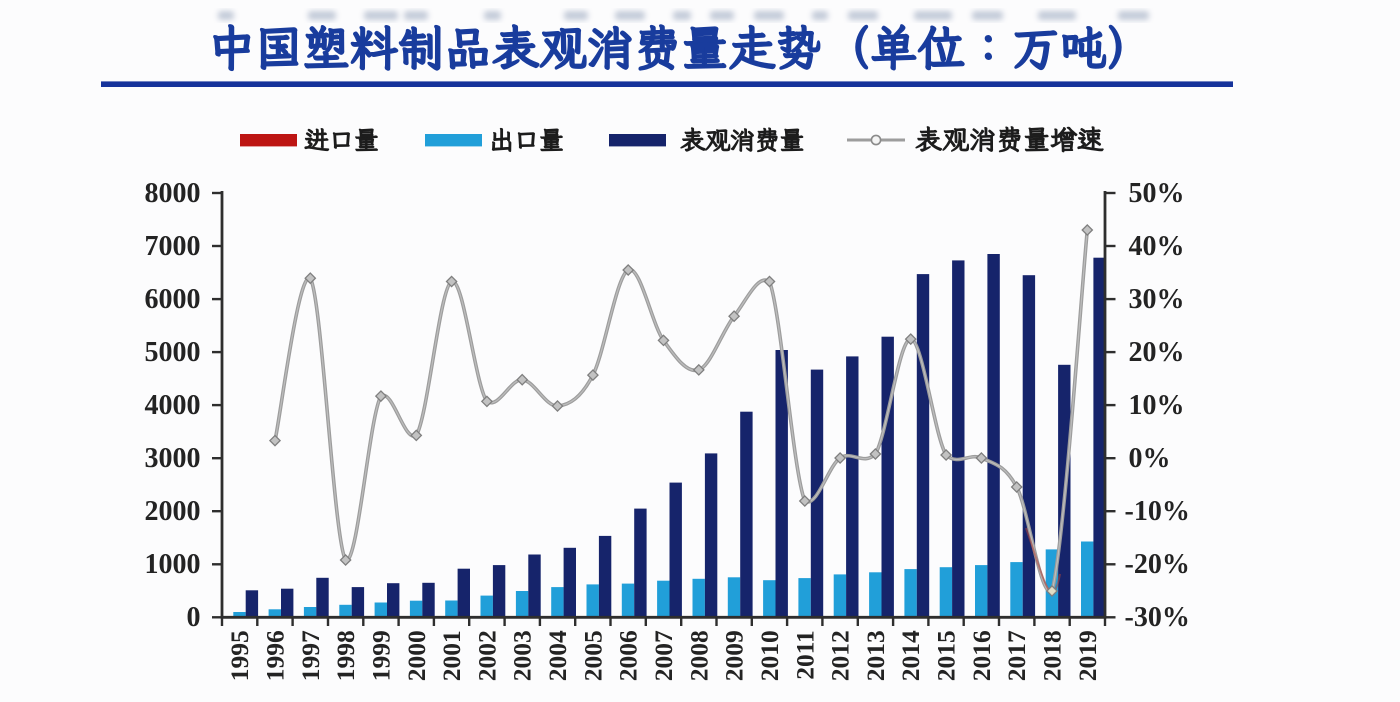 The image size is (1400, 702). What do you see at coordinates (1087, 655) in the screenshot?
I see `svg-text: 2019` at bounding box center [1087, 655].